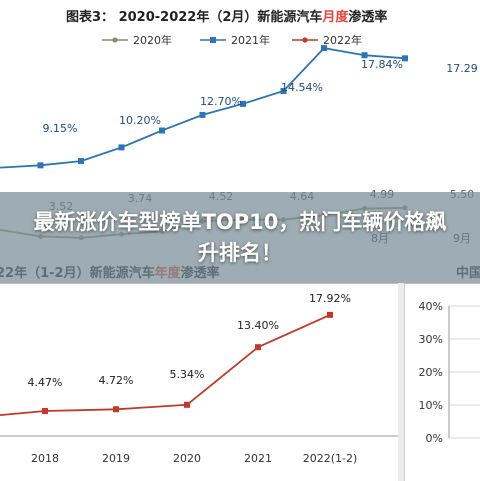 The width and height of the screenshot is (480, 481). What do you see at coordinates (431, 339) in the screenshot?
I see `y-tick-label: 30%` at bounding box center [431, 339].